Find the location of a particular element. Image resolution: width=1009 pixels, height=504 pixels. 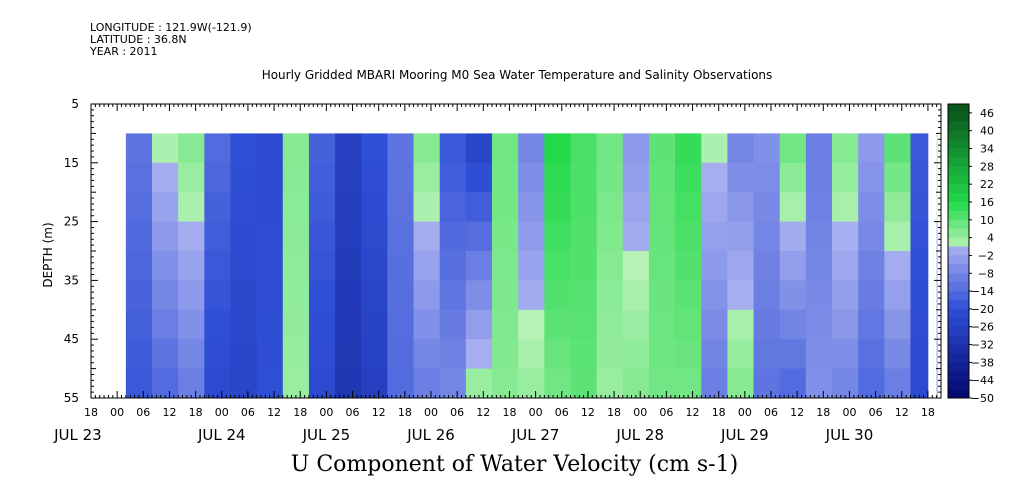

colorbar-label: −32 is located at coordinates (982, 345).